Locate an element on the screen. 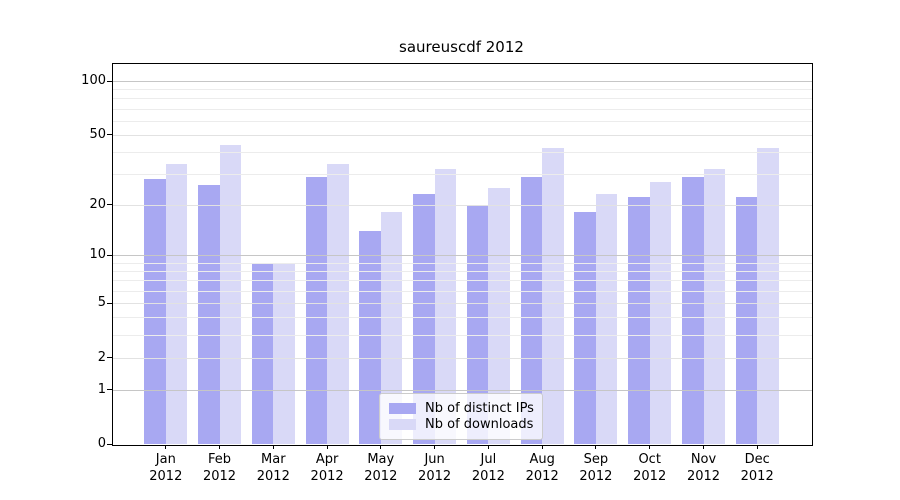 This screenshot has width=900, height=500. x-tick-label: Jan 2012 is located at coordinates (166, 468).